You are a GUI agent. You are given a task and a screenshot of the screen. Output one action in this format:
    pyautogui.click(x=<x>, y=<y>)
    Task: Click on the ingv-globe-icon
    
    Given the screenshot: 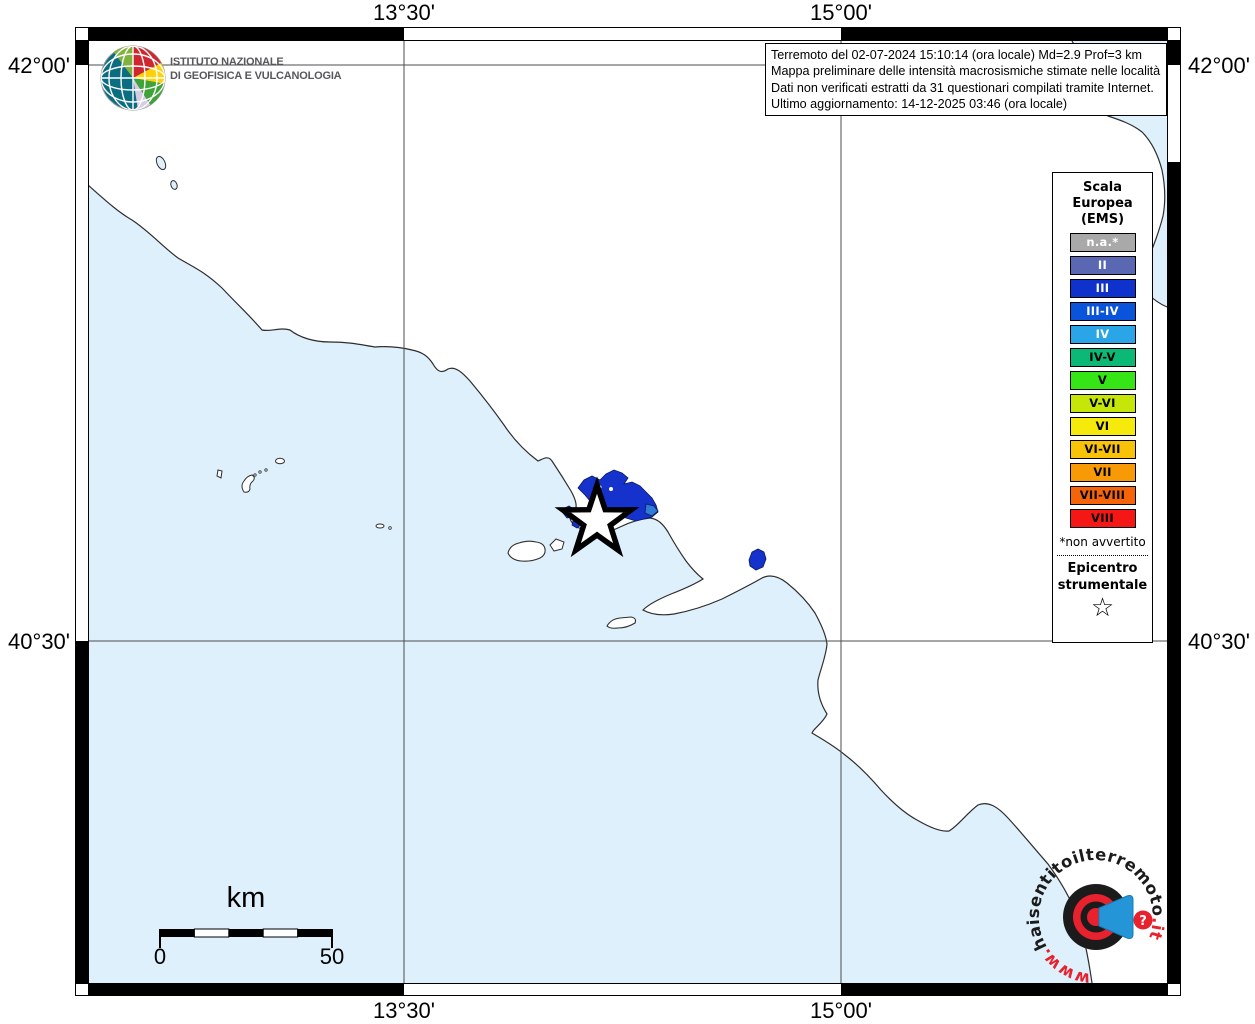 What is the action you would take?
    pyautogui.click(x=133, y=78)
    